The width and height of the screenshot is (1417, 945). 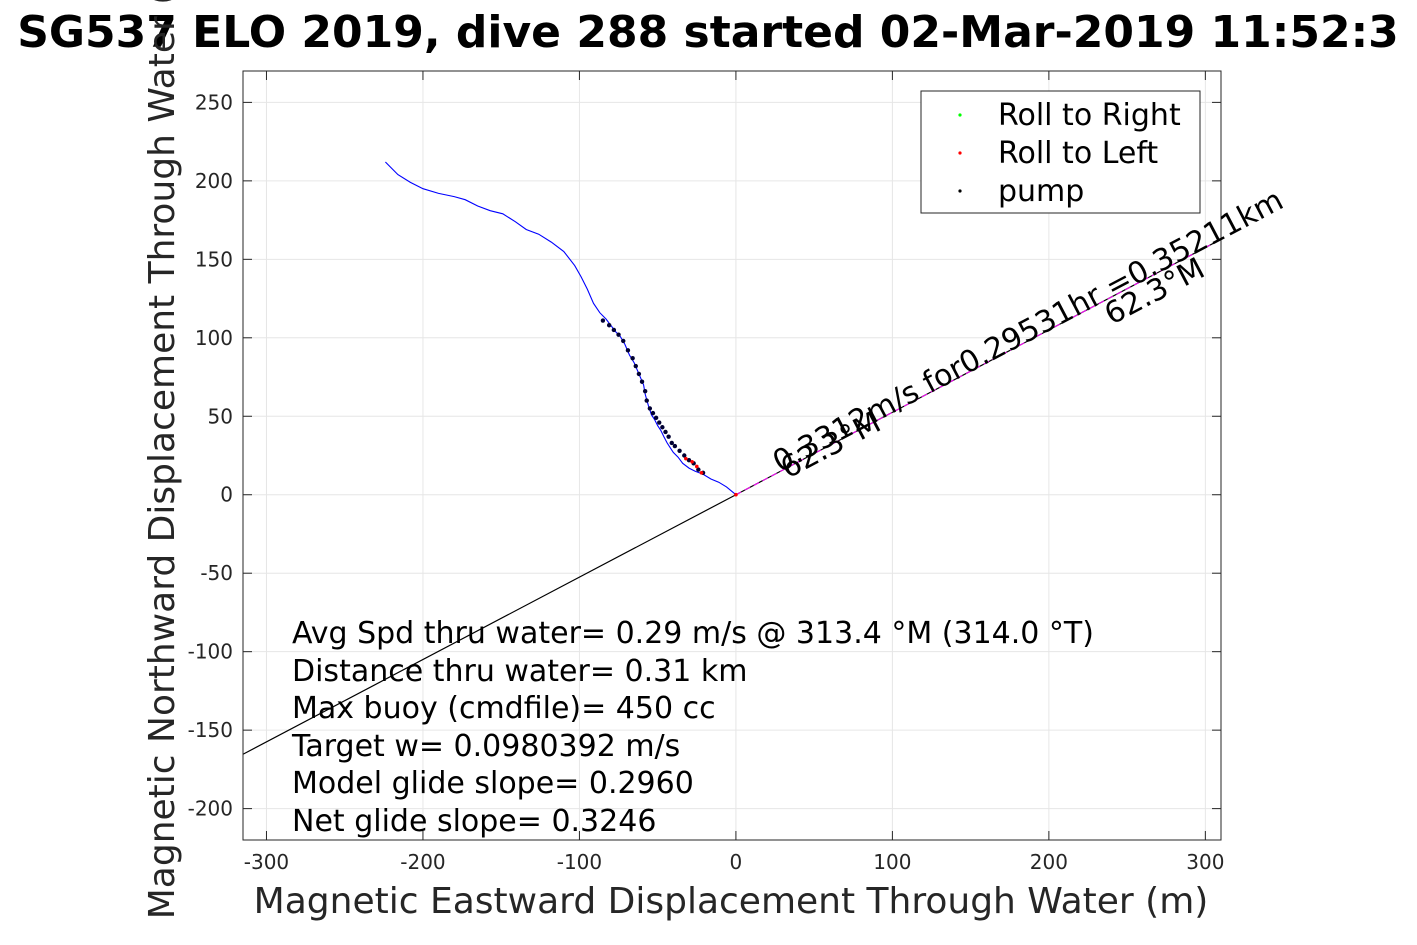 What do you see at coordinates (960, 191) in the screenshot?
I see `legend-marker-pump` at bounding box center [960, 191].